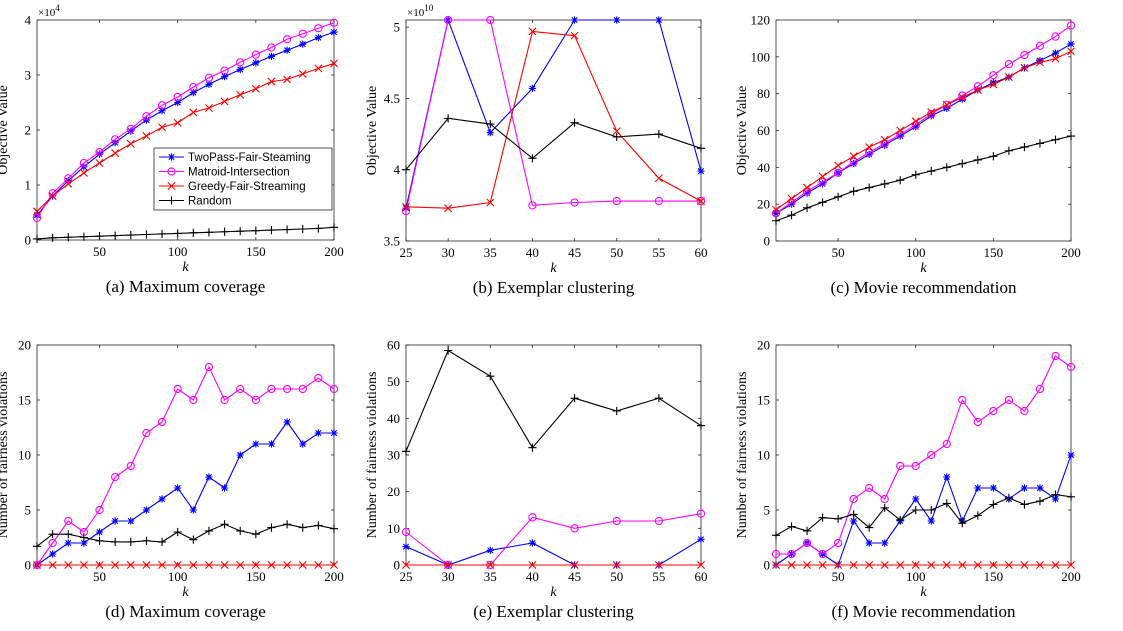 The image size is (1123, 631). What do you see at coordinates (334, 251) in the screenshot?
I see `x-tick-label: 200` at bounding box center [334, 251].